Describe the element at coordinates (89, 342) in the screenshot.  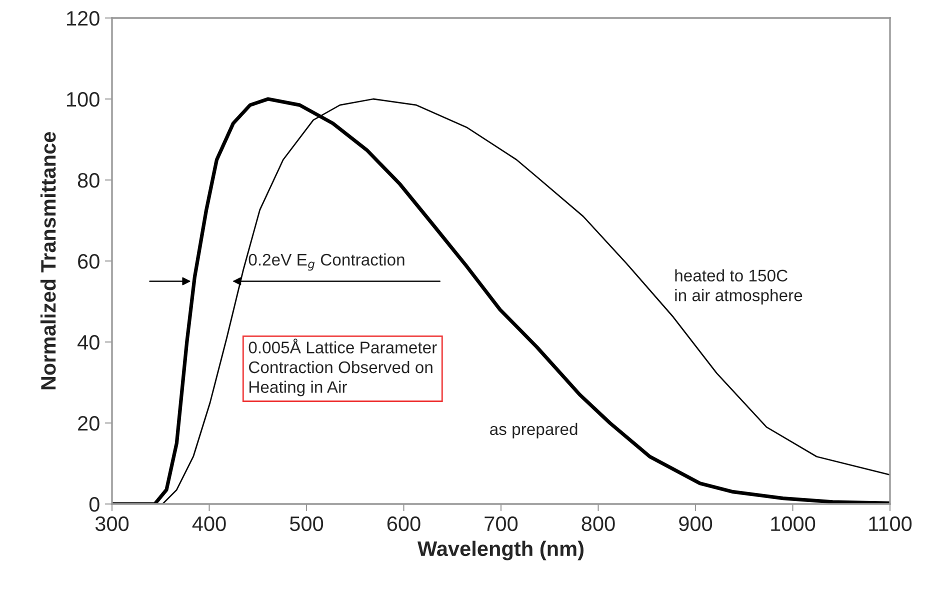
I see `y-tick-label: 40` at that location.